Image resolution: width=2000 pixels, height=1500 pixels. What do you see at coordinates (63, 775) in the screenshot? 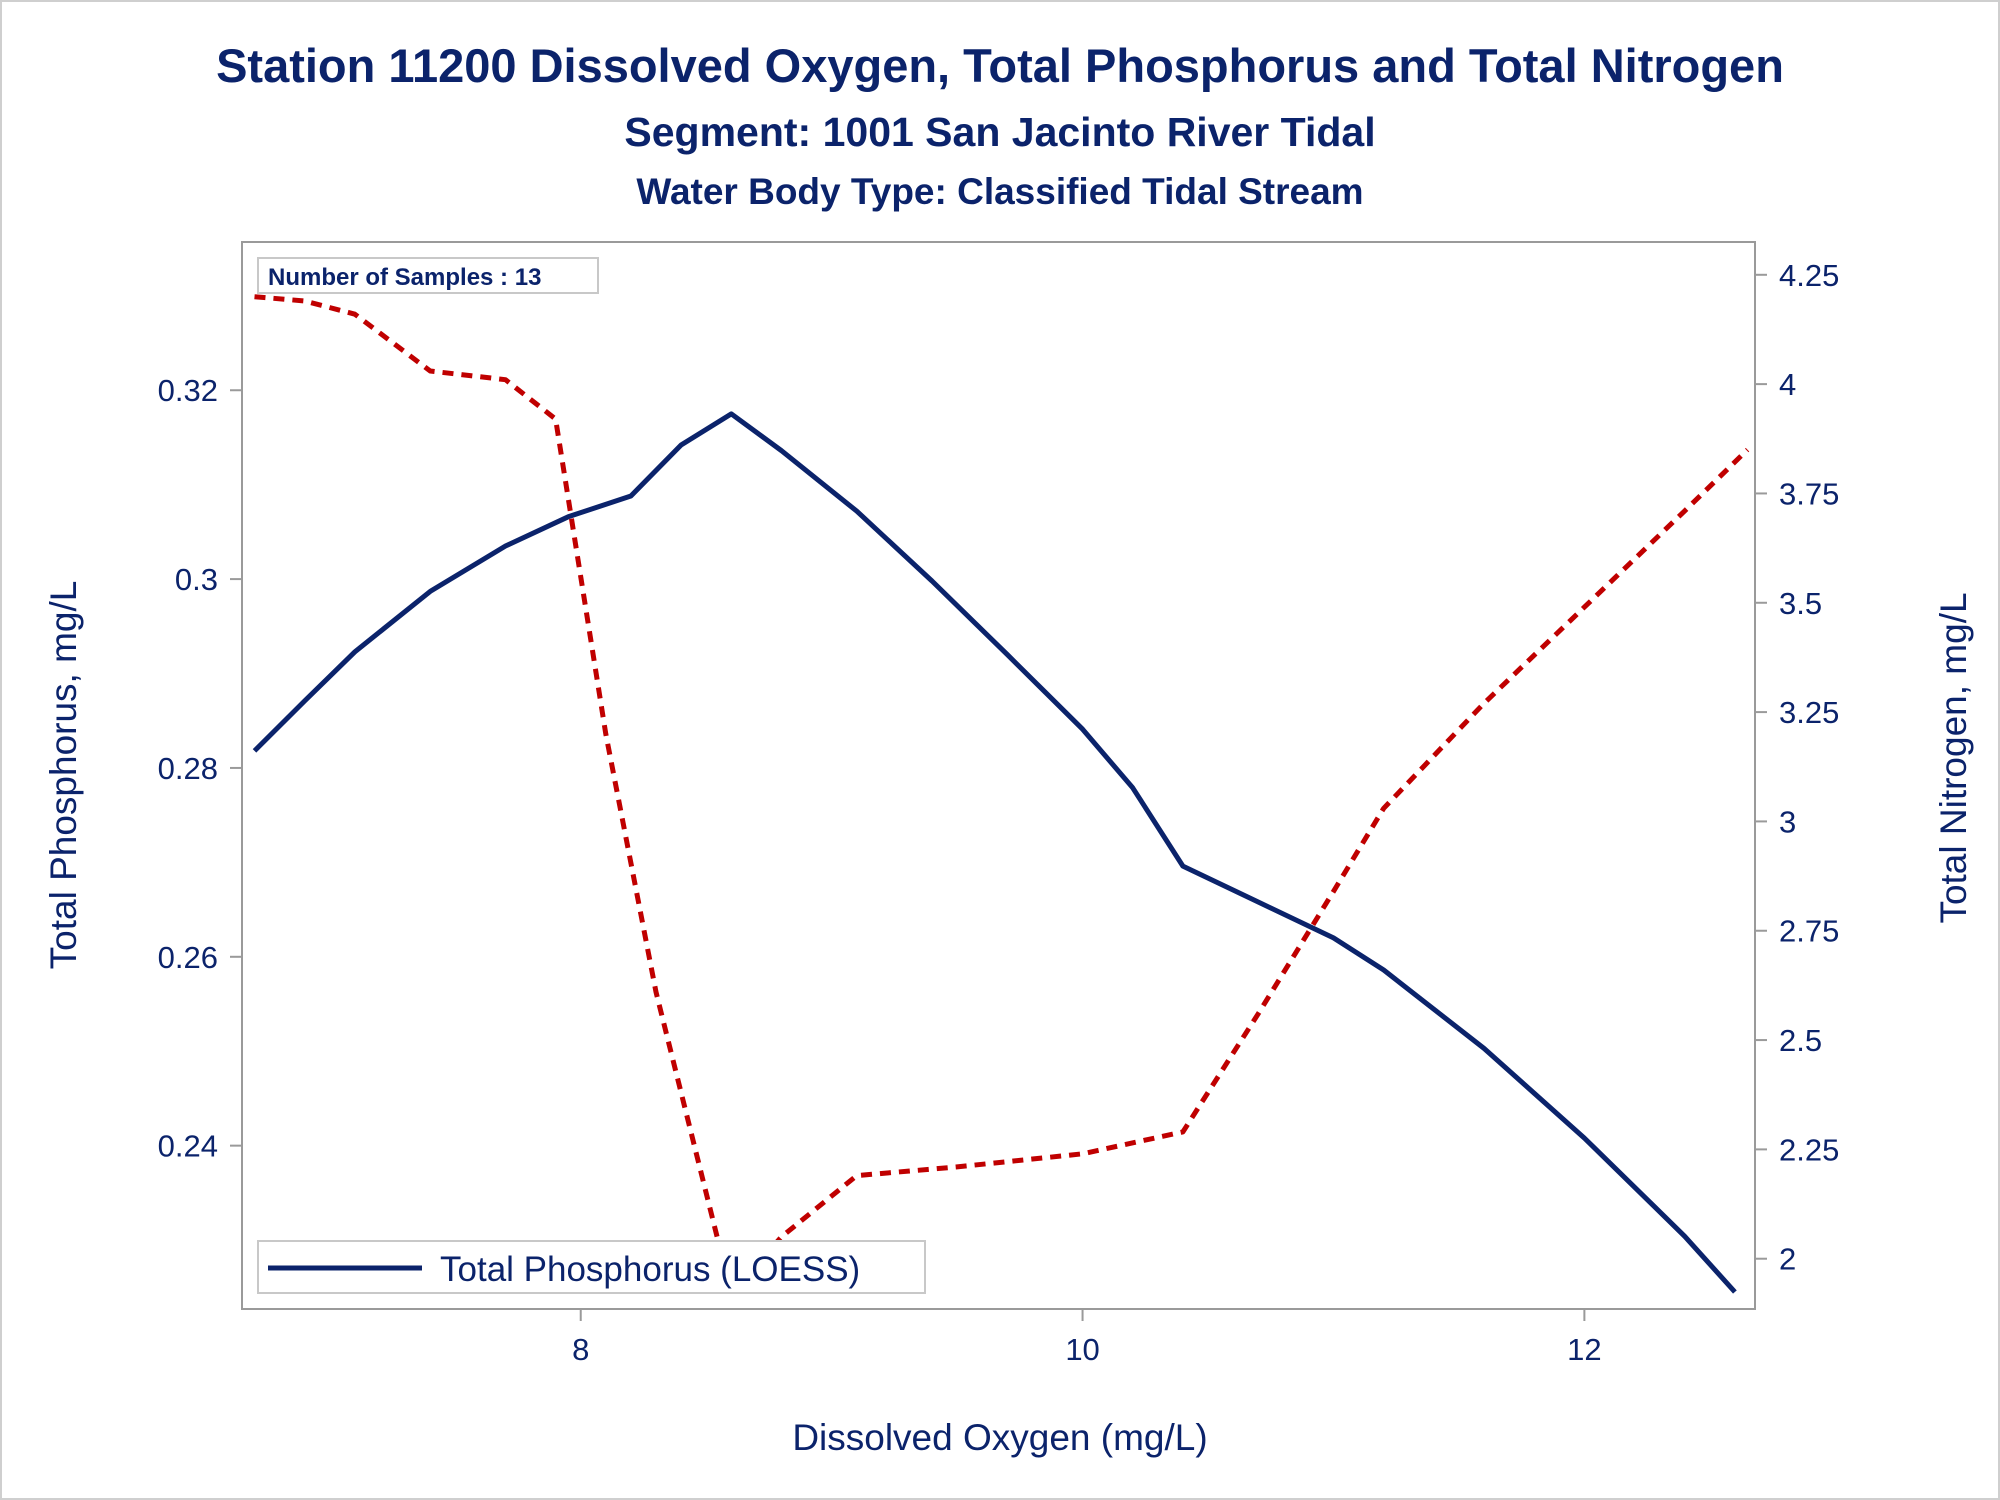
I see `y-axis-left-label: Total Phosphorus, mg/L` at bounding box center [63, 775].